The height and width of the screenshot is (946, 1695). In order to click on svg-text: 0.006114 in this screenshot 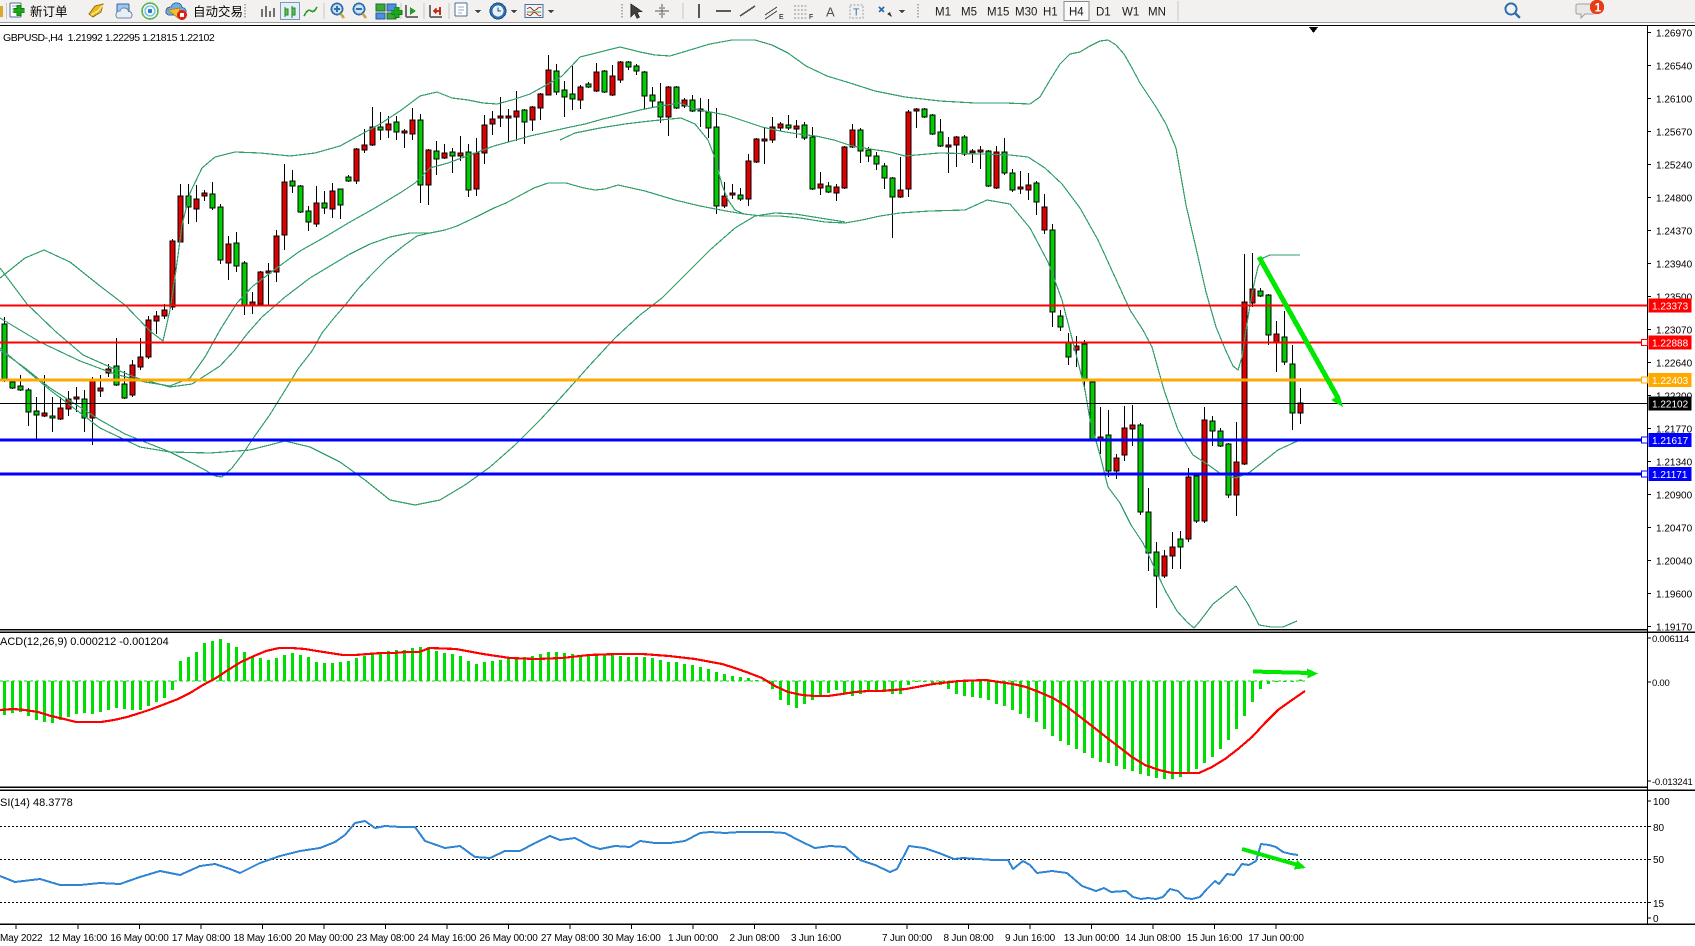, I will do `click(1670, 639)`.